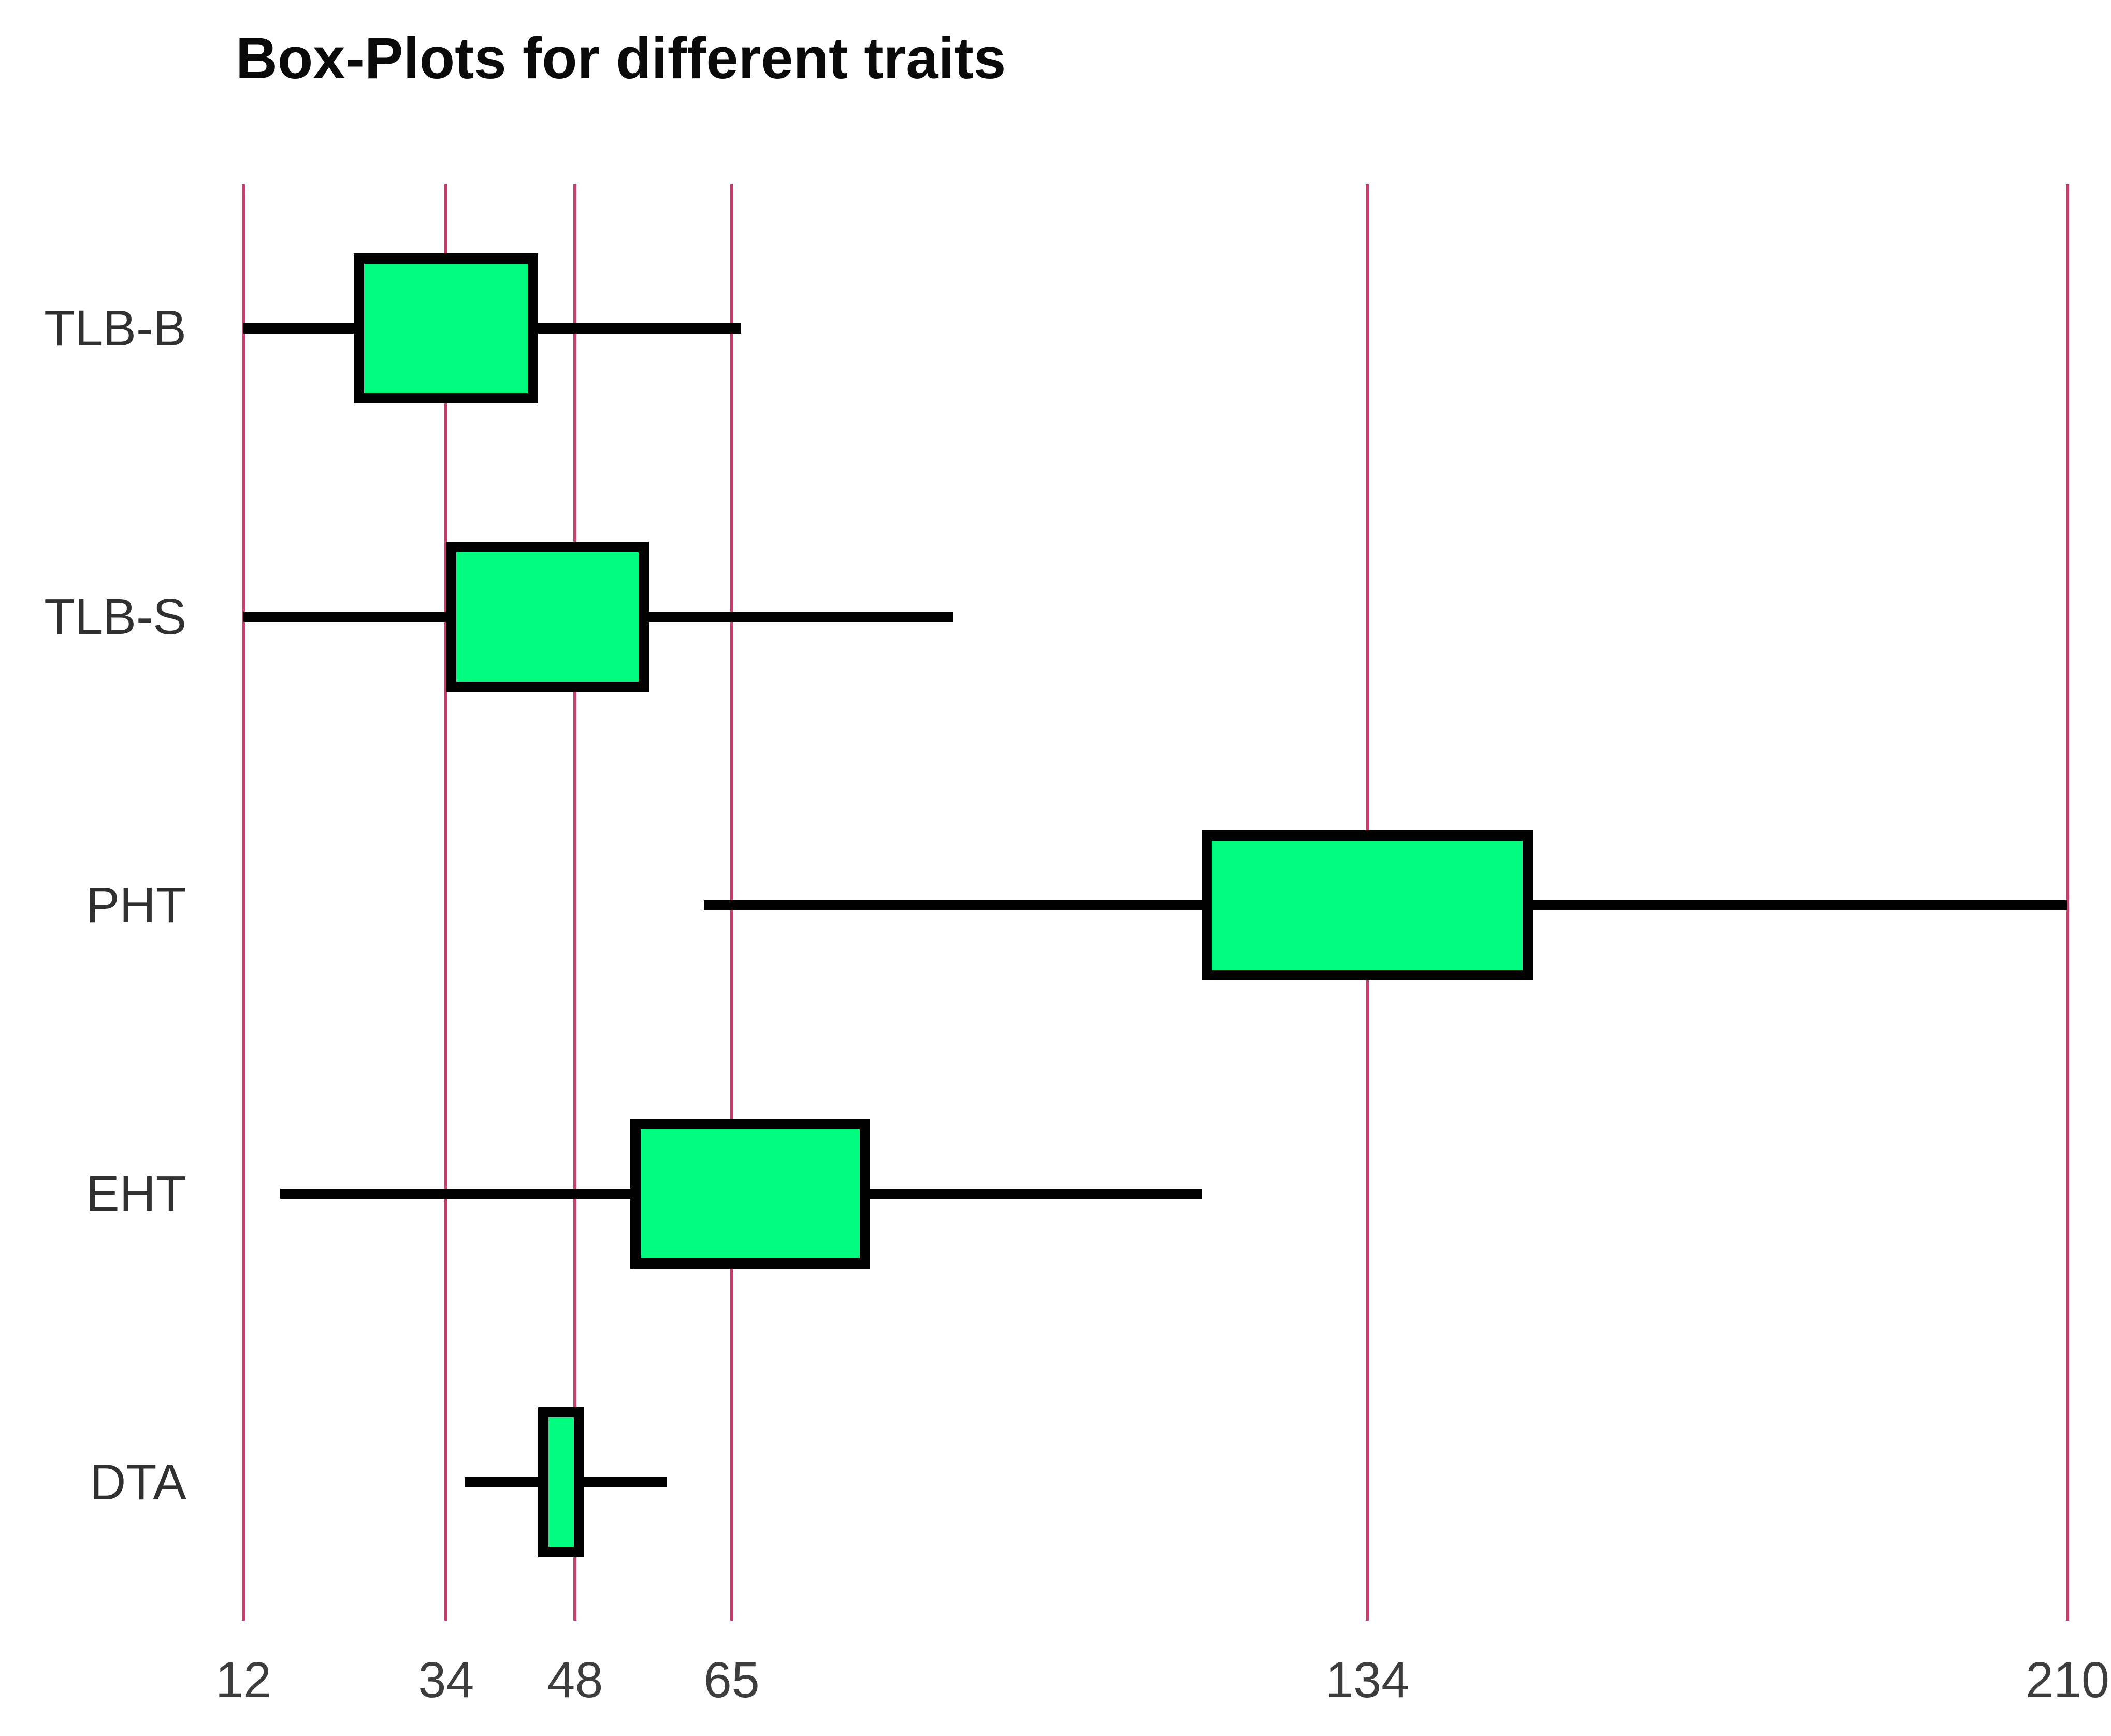  What do you see at coordinates (138, 1482) in the screenshot?
I see `y-category-label: DTA` at bounding box center [138, 1482].